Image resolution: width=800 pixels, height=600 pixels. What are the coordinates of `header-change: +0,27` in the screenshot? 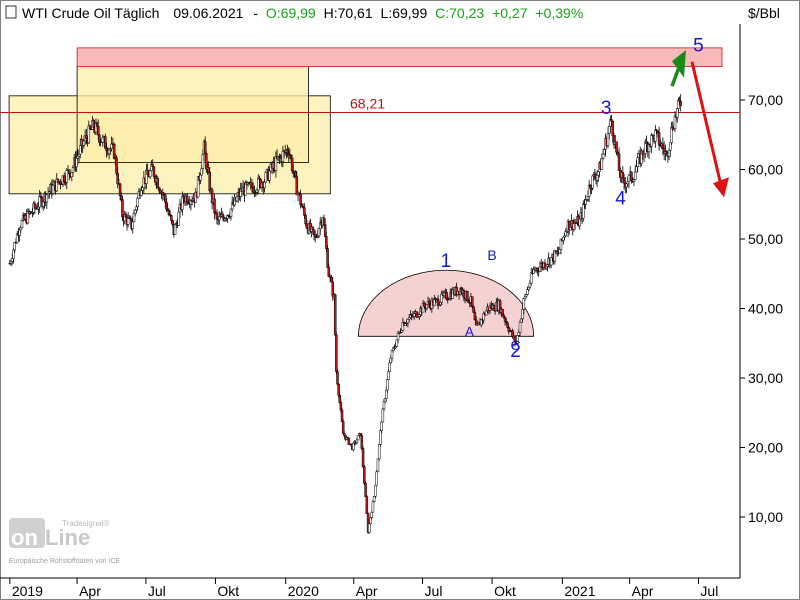 It's located at (510, 13).